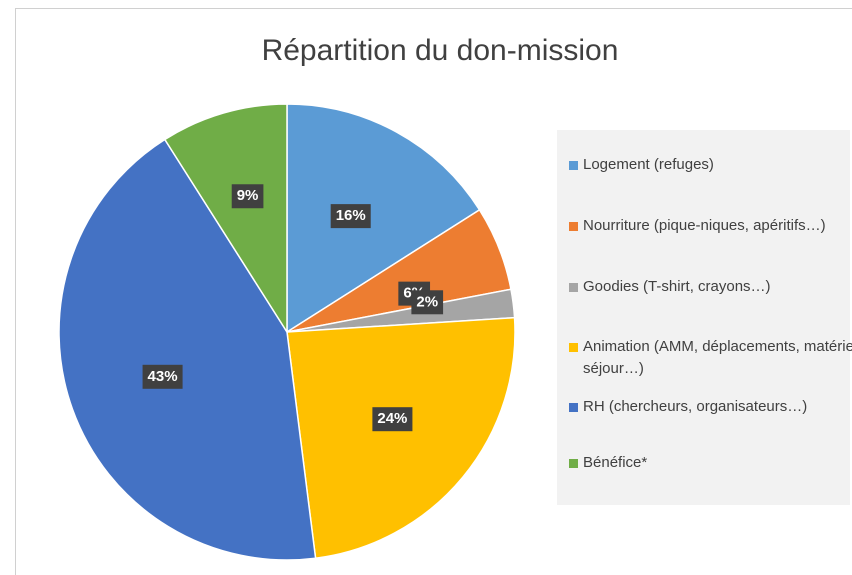 The height and width of the screenshot is (575, 852). I want to click on data-label-text: 16%, so click(351, 215).